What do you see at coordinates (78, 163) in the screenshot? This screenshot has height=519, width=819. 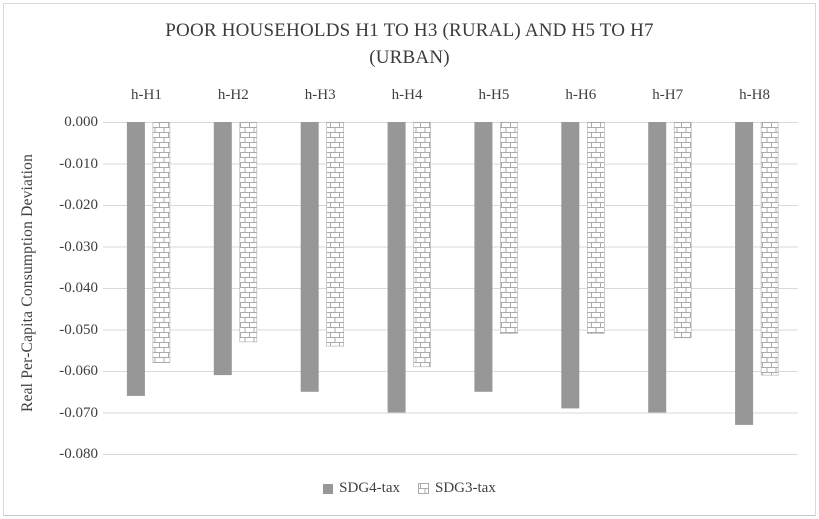 I see `y-tick-label: -0.010` at bounding box center [78, 163].